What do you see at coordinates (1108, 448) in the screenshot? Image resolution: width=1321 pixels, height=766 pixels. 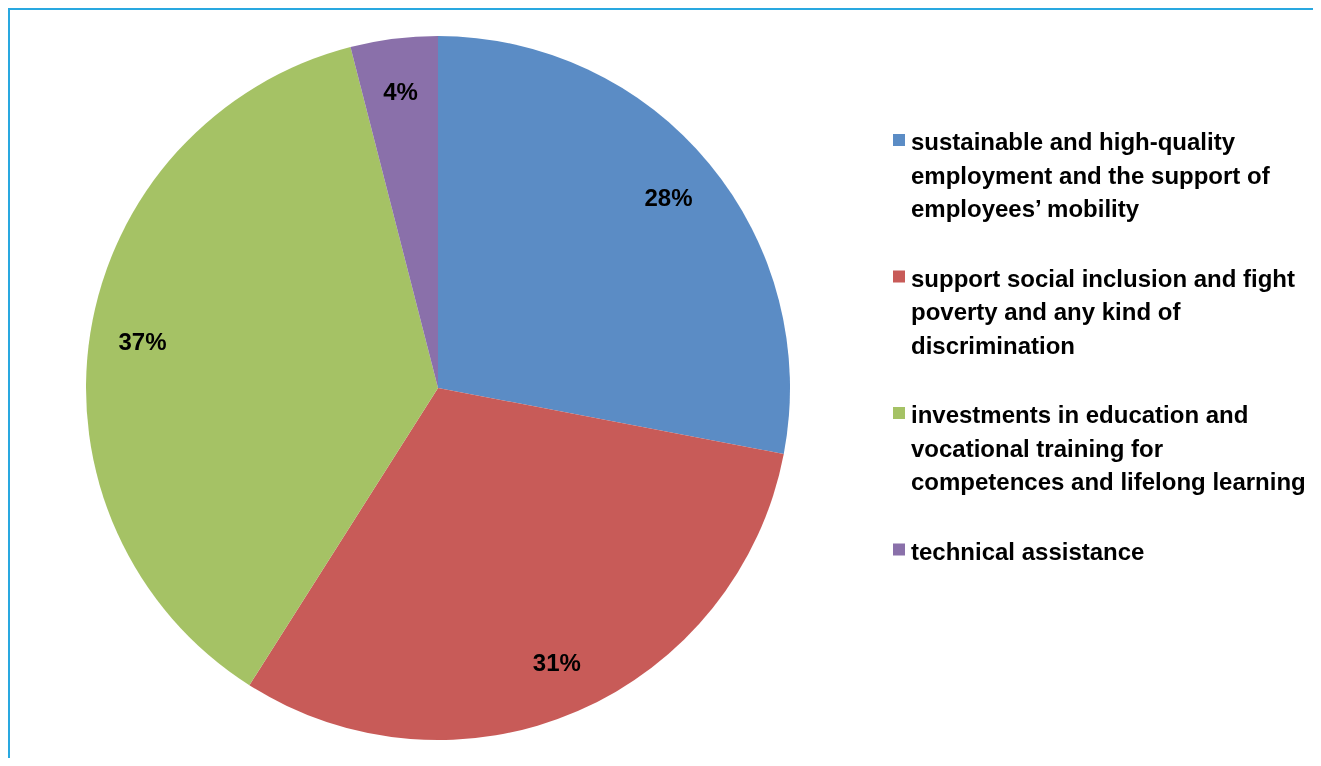 I see `legend-label: investments in education and vocational training for competences and lifelong learning` at bounding box center [1108, 448].